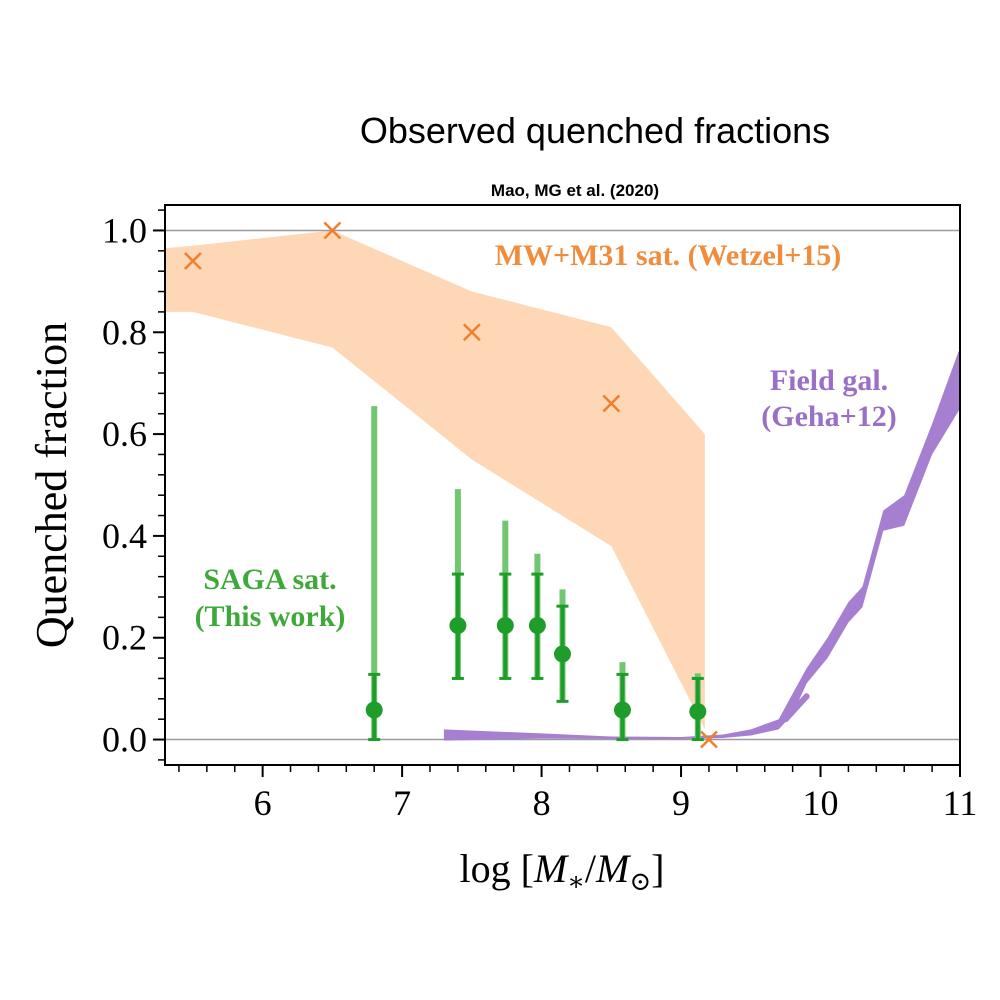 Image resolution: width=1000 pixels, height=1000 pixels. Describe the element at coordinates (402, 803) in the screenshot. I see `x-tick-label: 7` at that location.